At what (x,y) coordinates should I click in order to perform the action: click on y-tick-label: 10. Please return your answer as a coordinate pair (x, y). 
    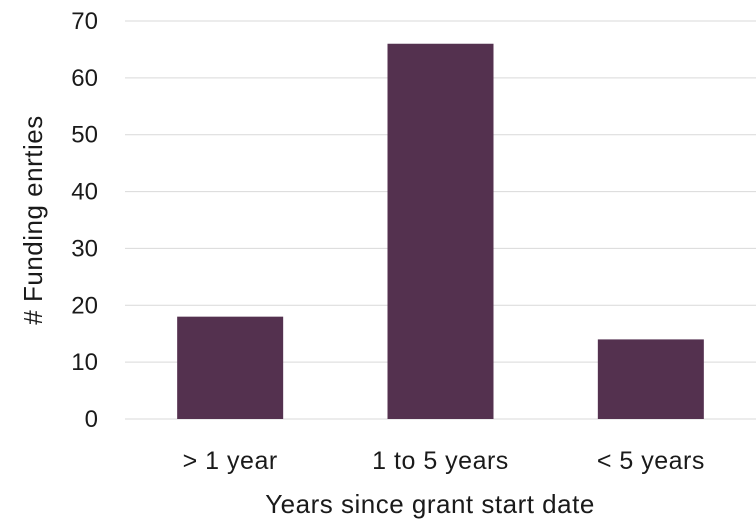
    Looking at the image, I should click on (84, 362).